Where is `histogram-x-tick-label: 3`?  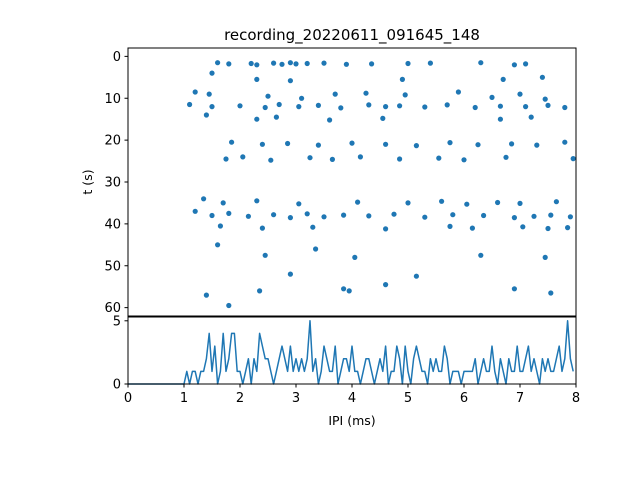
histogram-x-tick-label: 3 is located at coordinates (296, 398).